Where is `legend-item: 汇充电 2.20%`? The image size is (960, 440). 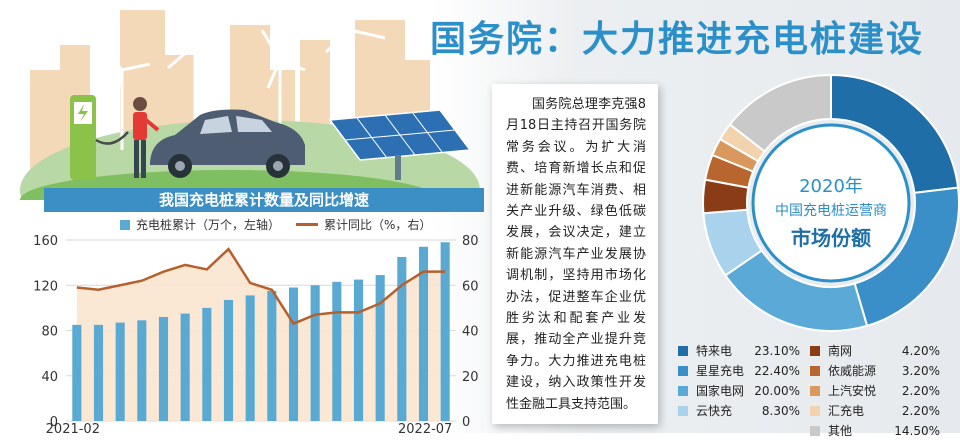
legend-item: 汇充电 2.20% is located at coordinates (880, 411).